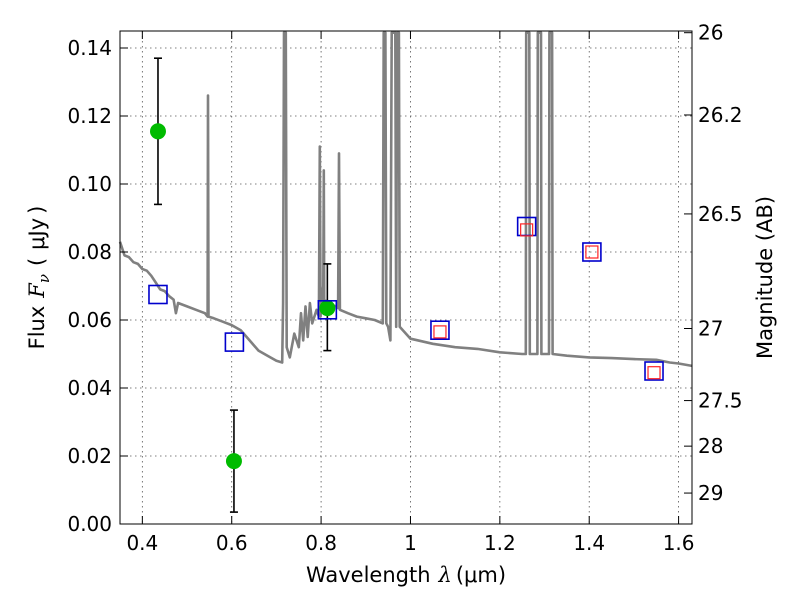  I want to click on x-tick-label: 0.8, so click(321, 543).